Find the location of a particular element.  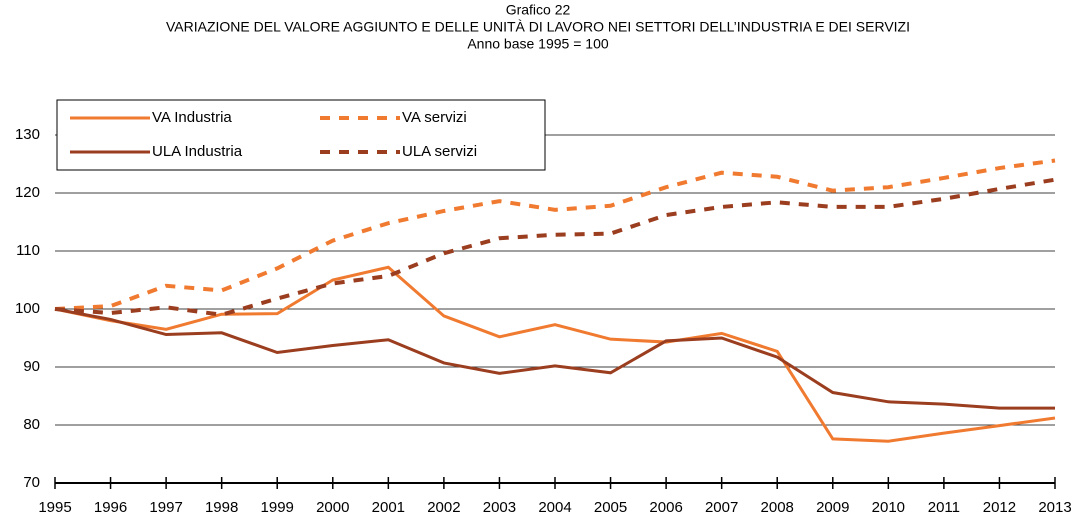

chart-title: Anno base 1995 = 100 is located at coordinates (538, 44).